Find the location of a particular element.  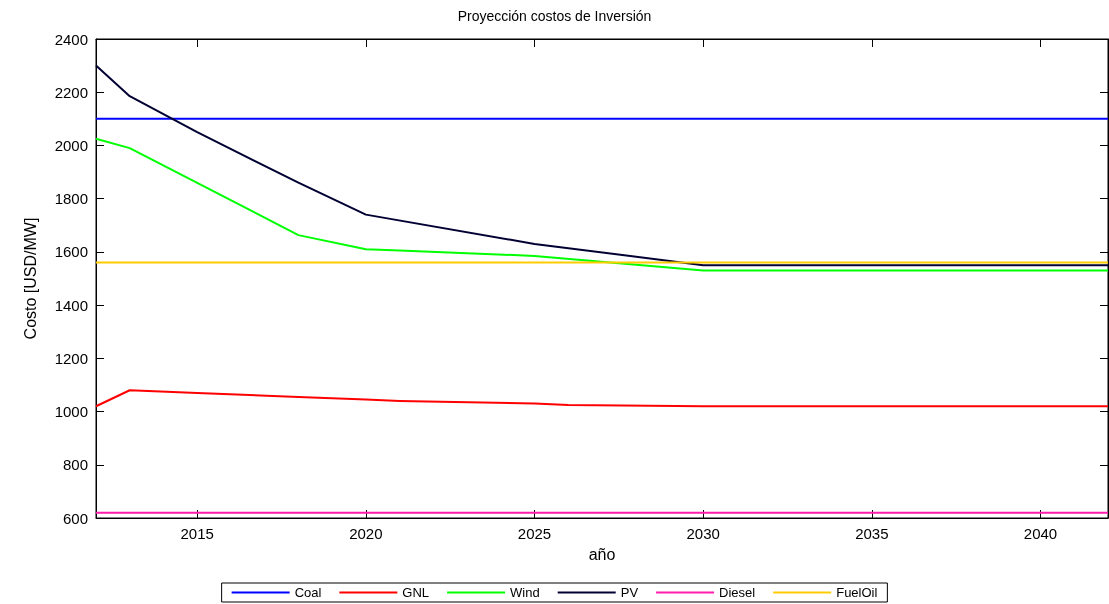

x-tick-label: 2030 is located at coordinates (703, 533).